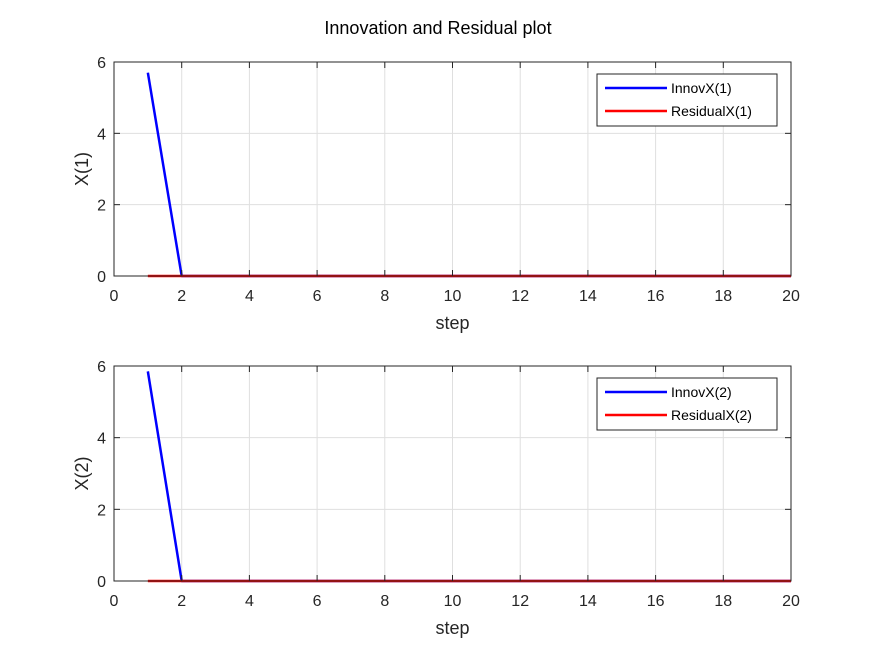 This screenshot has height=656, width=875. Describe the element at coordinates (437, 28) in the screenshot. I see `figure-title: Innovation and Residual plot` at that location.